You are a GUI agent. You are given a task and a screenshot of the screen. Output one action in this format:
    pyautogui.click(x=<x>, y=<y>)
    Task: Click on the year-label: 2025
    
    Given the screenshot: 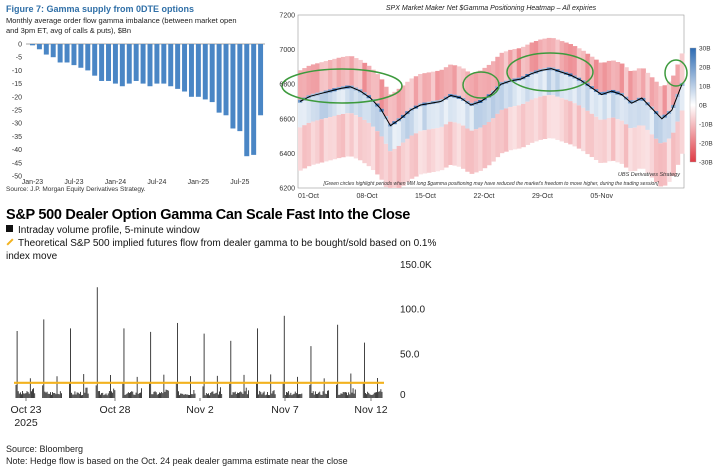 What is the action you would take?
    pyautogui.click(x=26, y=423)
    